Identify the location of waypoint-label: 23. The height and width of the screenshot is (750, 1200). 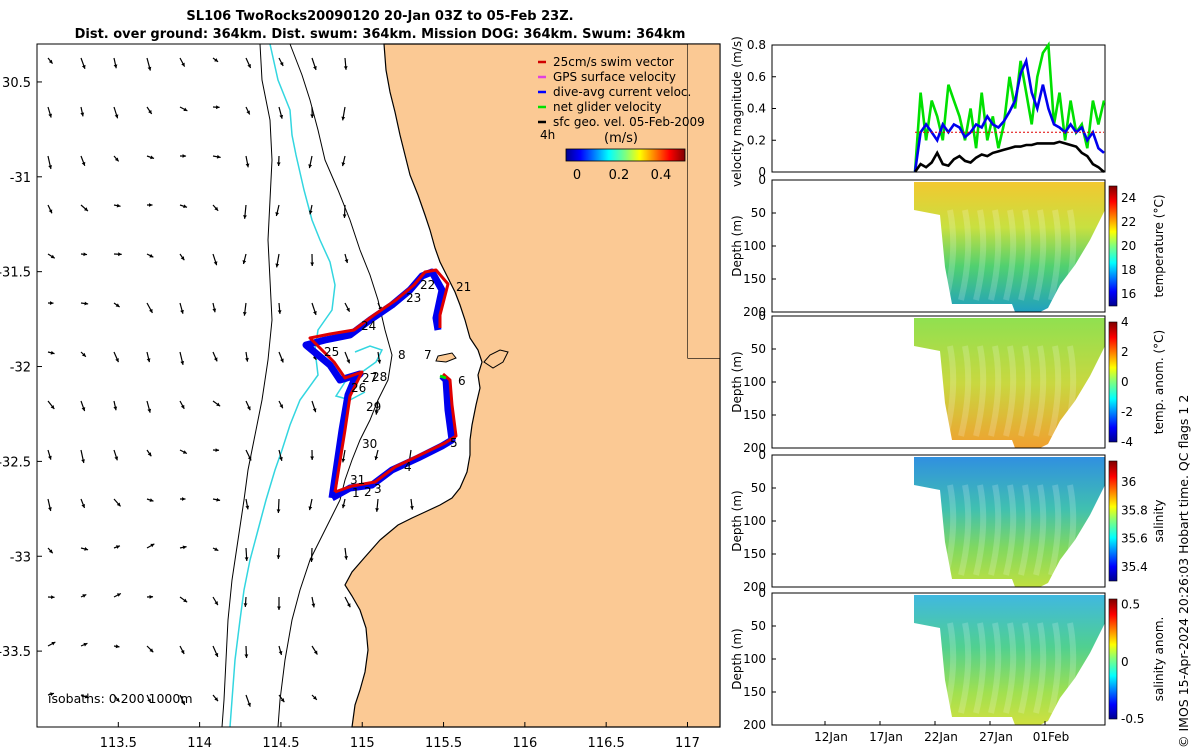
(413, 298).